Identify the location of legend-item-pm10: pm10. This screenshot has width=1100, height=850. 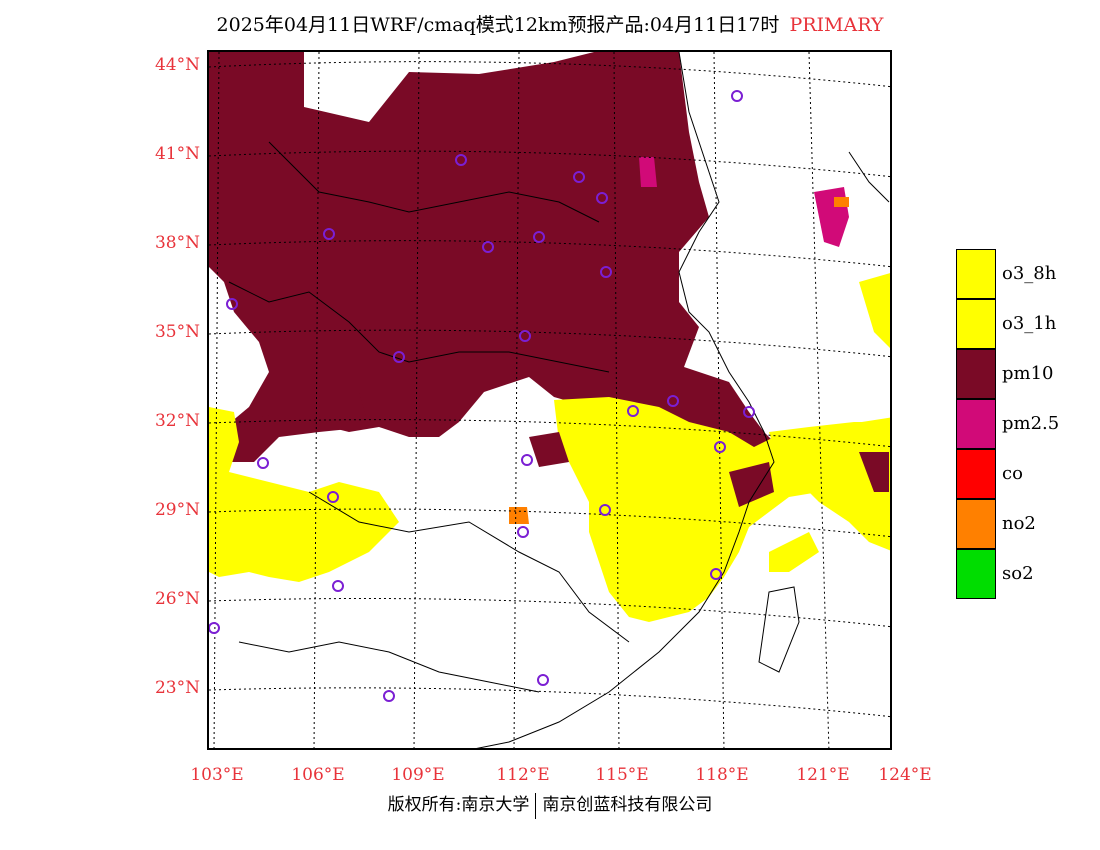
(1016, 374).